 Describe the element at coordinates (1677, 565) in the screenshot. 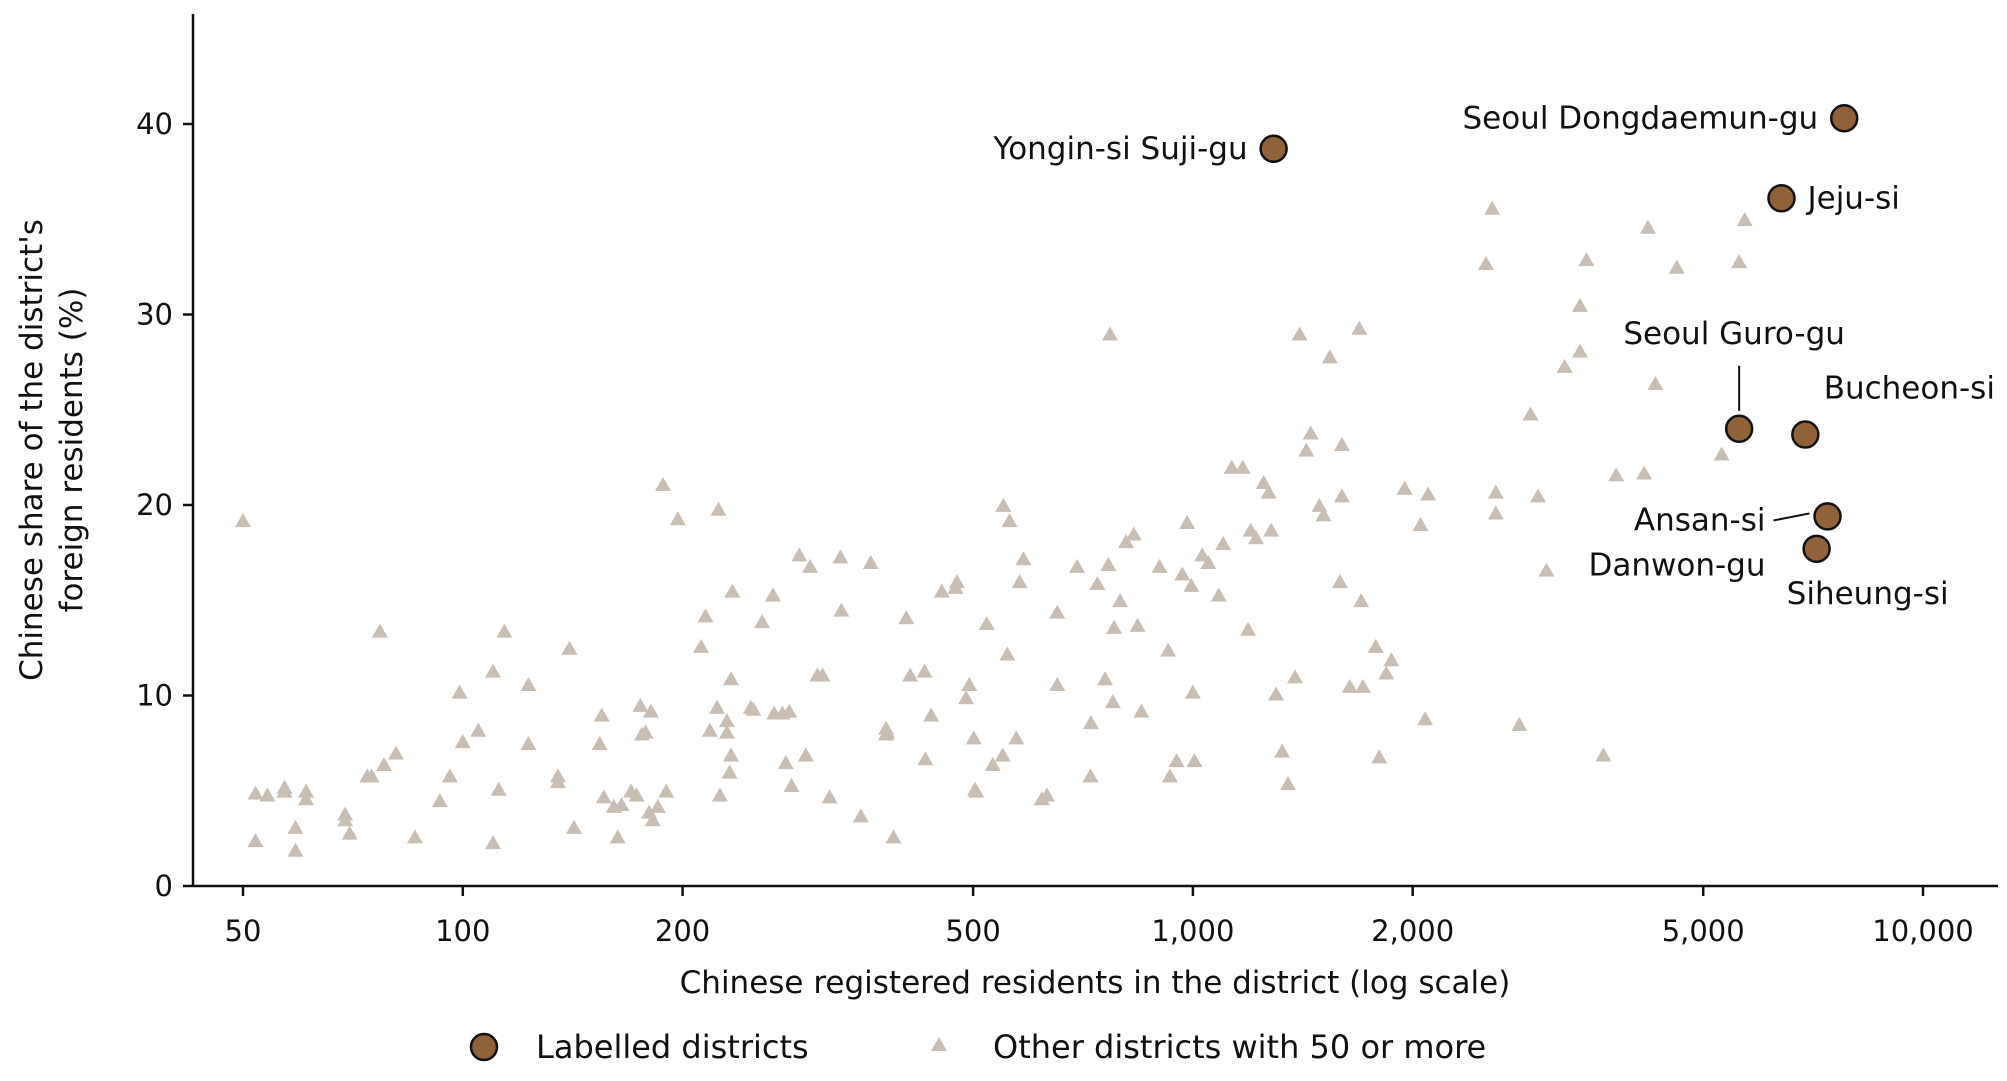

I see `district-label: Danwon-gu` at that location.